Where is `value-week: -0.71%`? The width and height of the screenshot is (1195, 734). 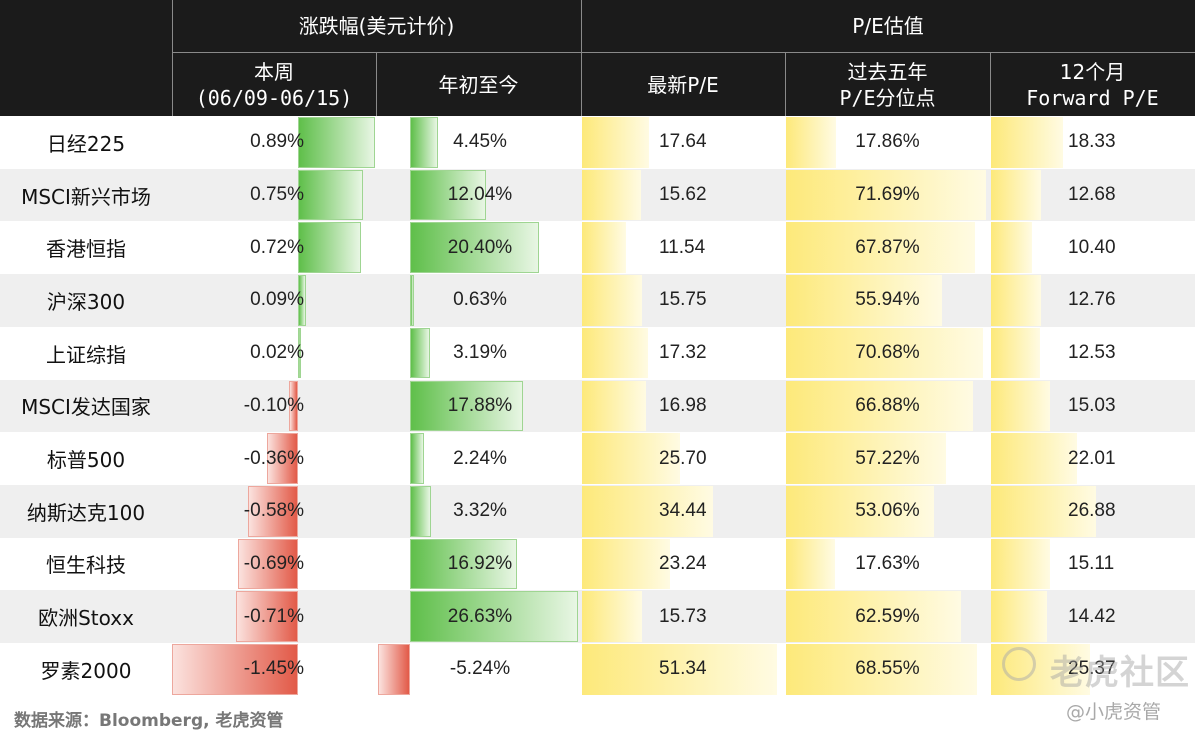
value-week: -0.71% is located at coordinates (273, 616).